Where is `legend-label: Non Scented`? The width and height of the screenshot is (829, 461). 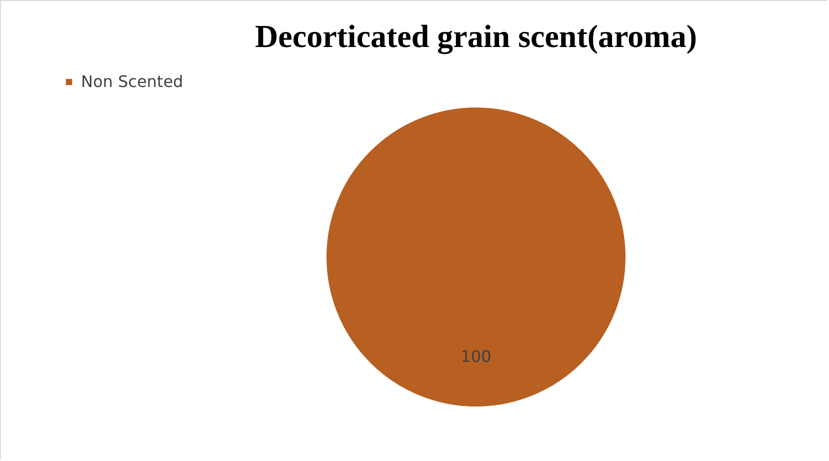
legend-label: Non Scented is located at coordinates (132, 81).